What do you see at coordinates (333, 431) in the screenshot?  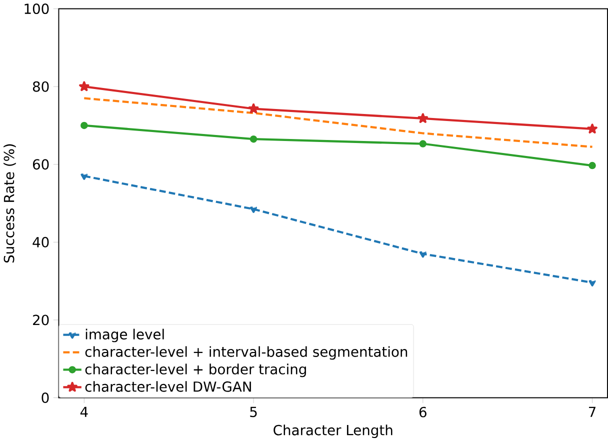 I see `x-axis-title: Character Length` at bounding box center [333, 431].